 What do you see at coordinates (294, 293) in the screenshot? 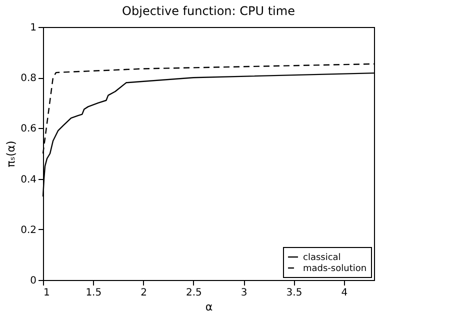
I see `x-tick-label: 3.5` at bounding box center [294, 293].